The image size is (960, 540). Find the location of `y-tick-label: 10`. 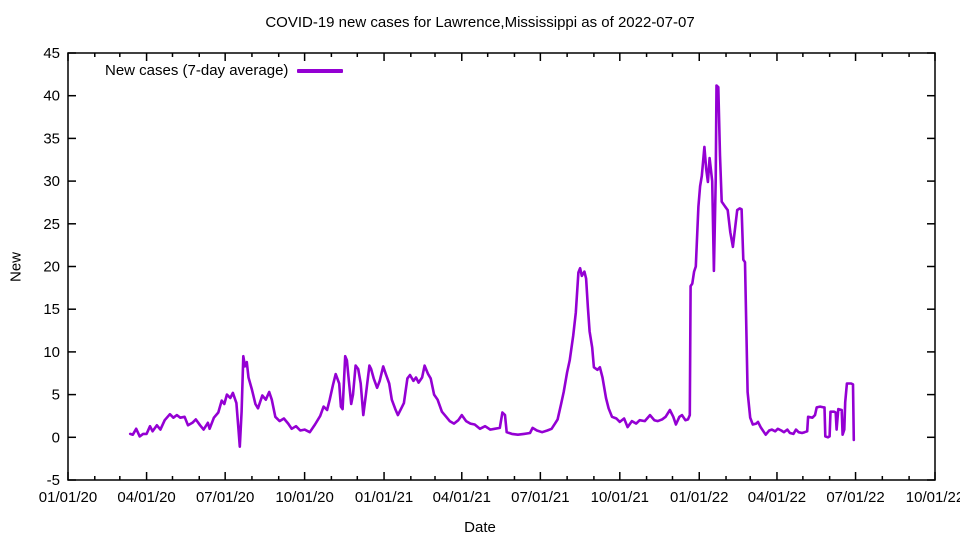

y-tick-label: 10 is located at coordinates (51, 352).